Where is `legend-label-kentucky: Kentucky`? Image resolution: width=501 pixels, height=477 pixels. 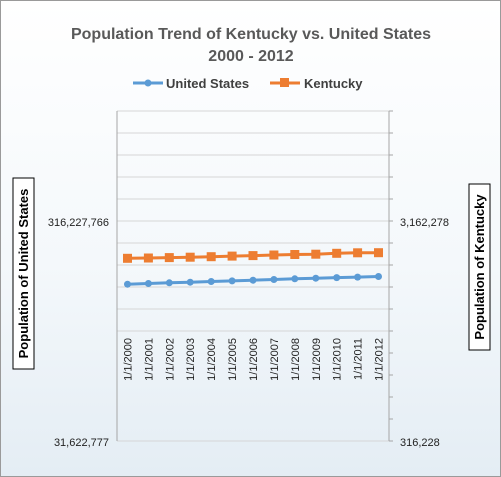
legend-label-kentucky: Kentucky is located at coordinates (333, 83).